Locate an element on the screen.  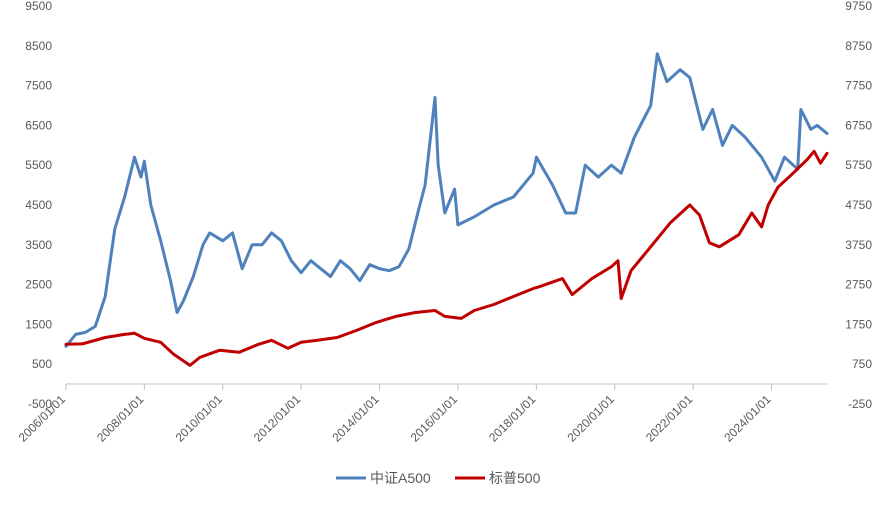
x-tick-label: 2014/01/01 is located at coordinates (355, 418).